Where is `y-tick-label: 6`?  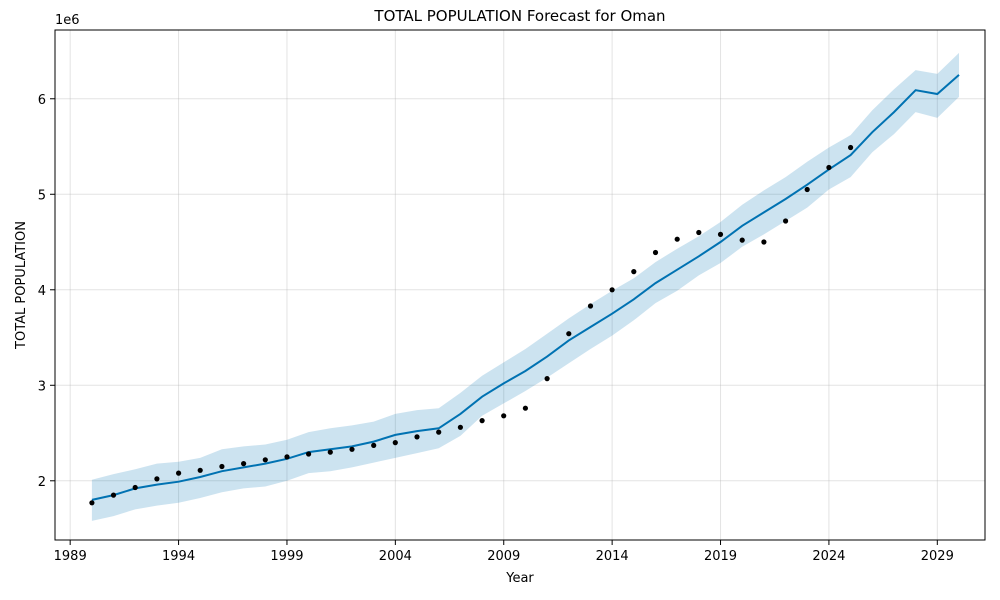 y-tick-label: 6 is located at coordinates (42, 100).